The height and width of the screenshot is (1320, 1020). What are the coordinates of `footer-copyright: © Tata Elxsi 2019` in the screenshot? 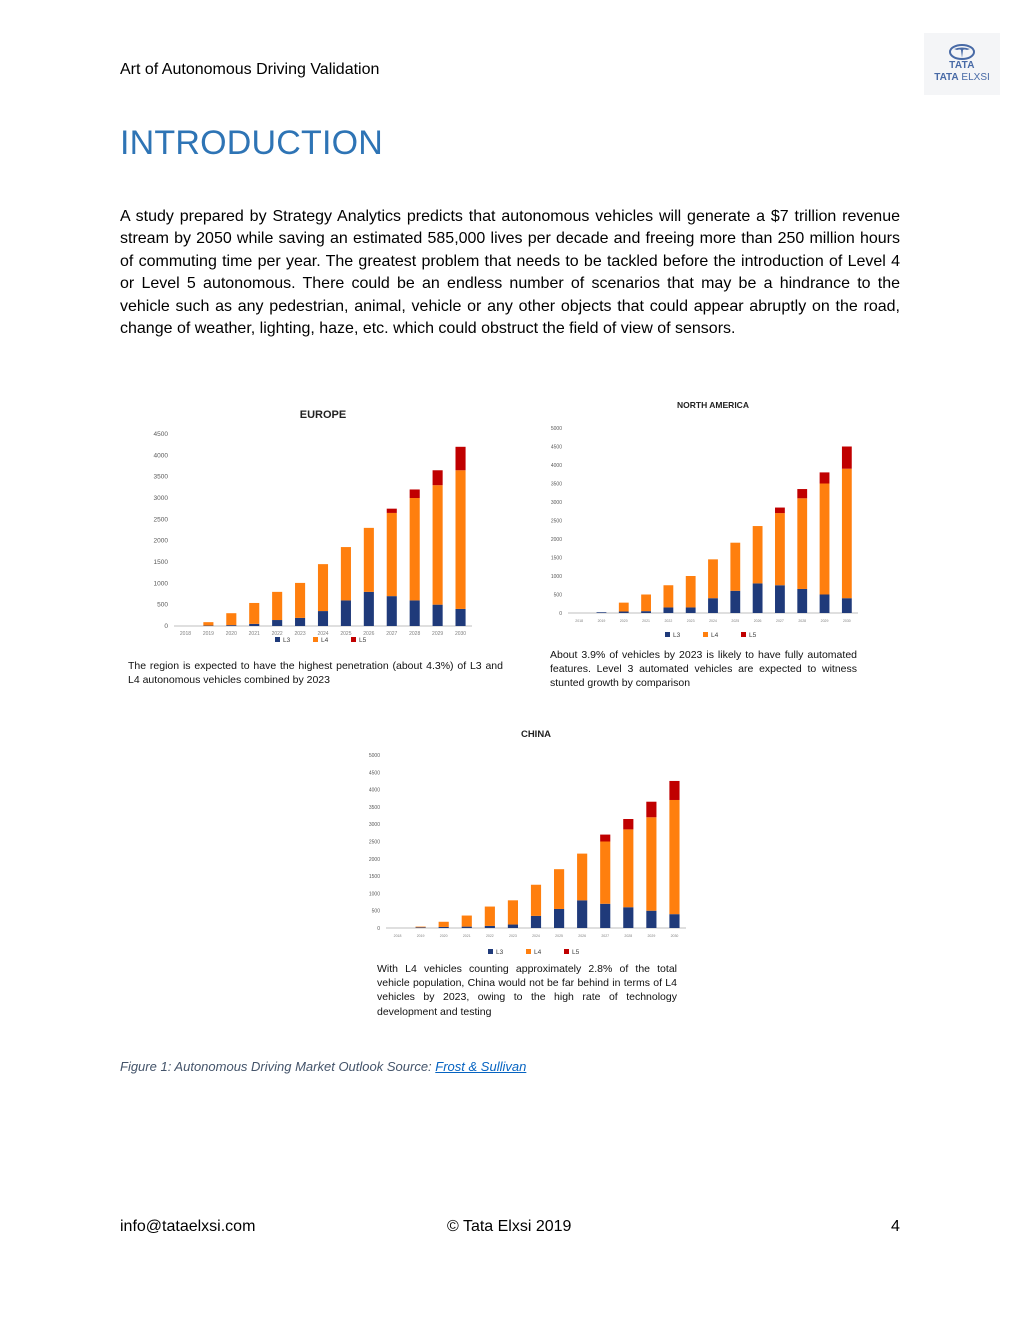 It's located at (509, 1226).